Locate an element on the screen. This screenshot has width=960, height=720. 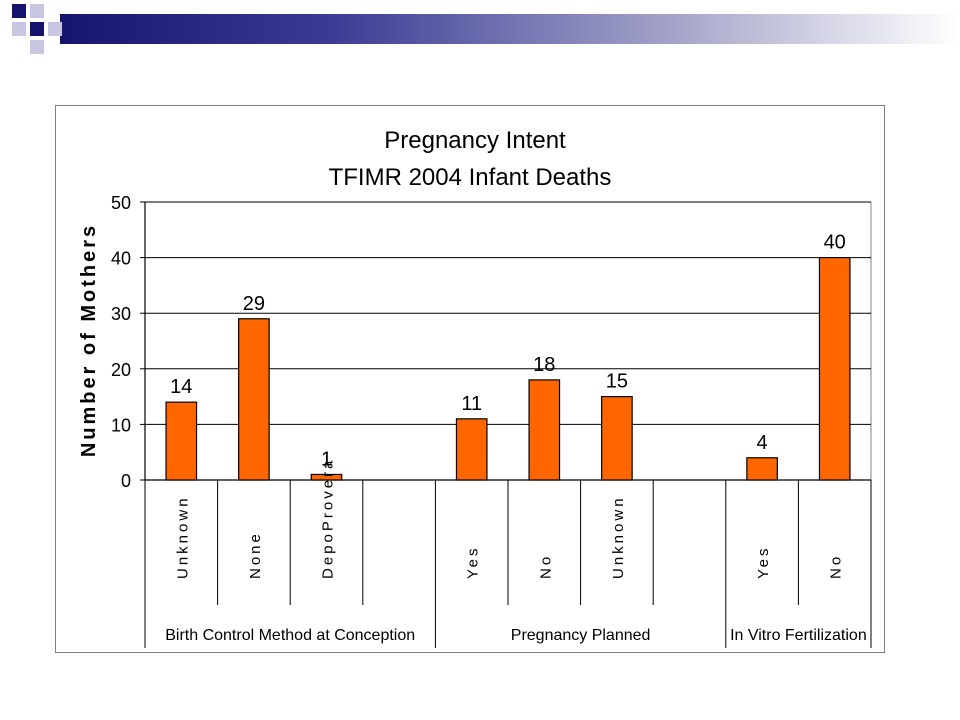
group-label: Birth Control Method at Conception is located at coordinates (290, 635).